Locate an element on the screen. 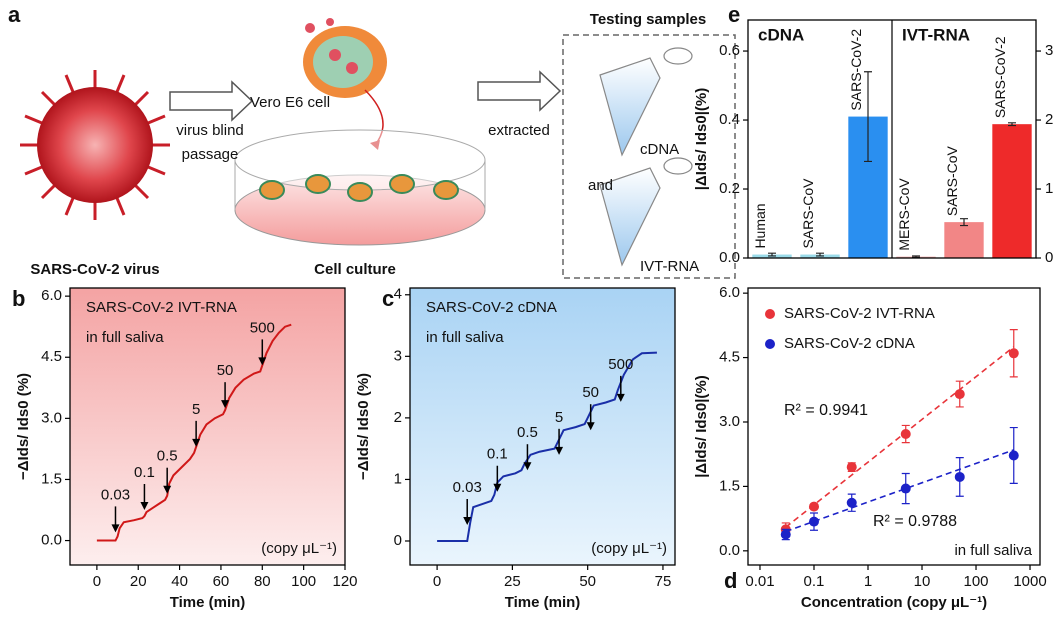 The image size is (1061, 634). plot-background is located at coordinates (542, 426).